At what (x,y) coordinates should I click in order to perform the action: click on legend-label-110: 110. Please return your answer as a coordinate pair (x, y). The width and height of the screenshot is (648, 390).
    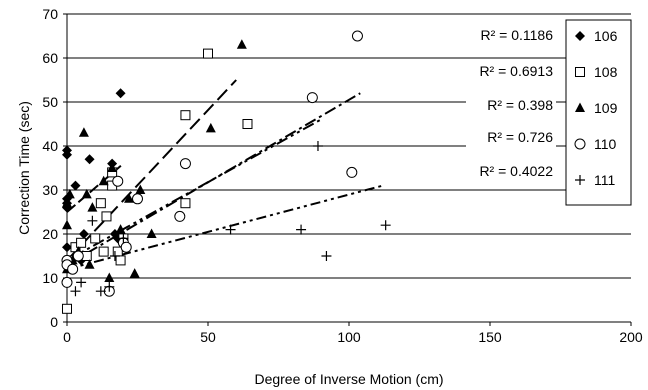
    Looking at the image, I should click on (605, 144).